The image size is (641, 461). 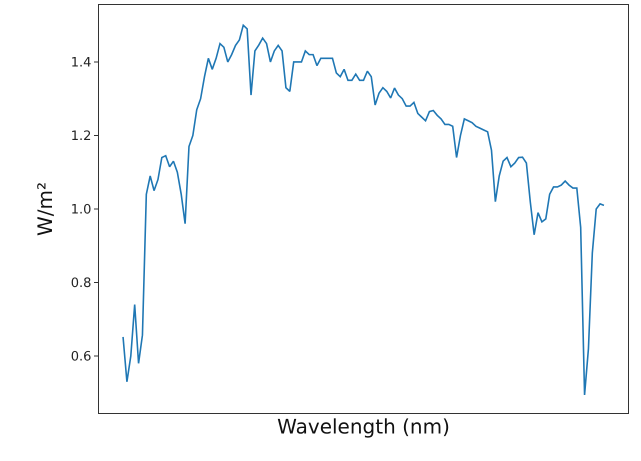 I want to click on y-tick-label: 0.6, so click(x=81, y=357).